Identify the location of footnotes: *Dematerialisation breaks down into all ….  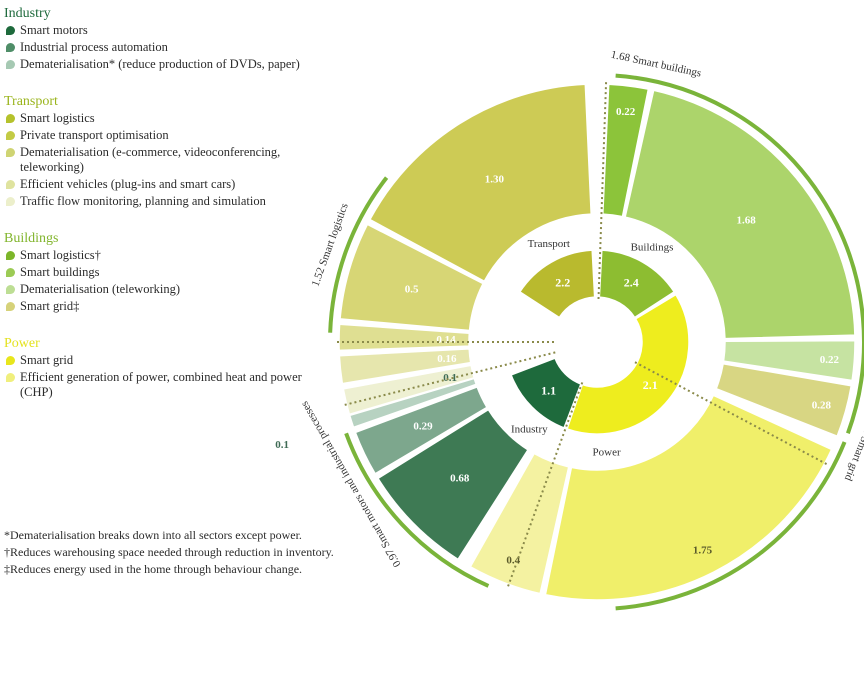
(174, 552).